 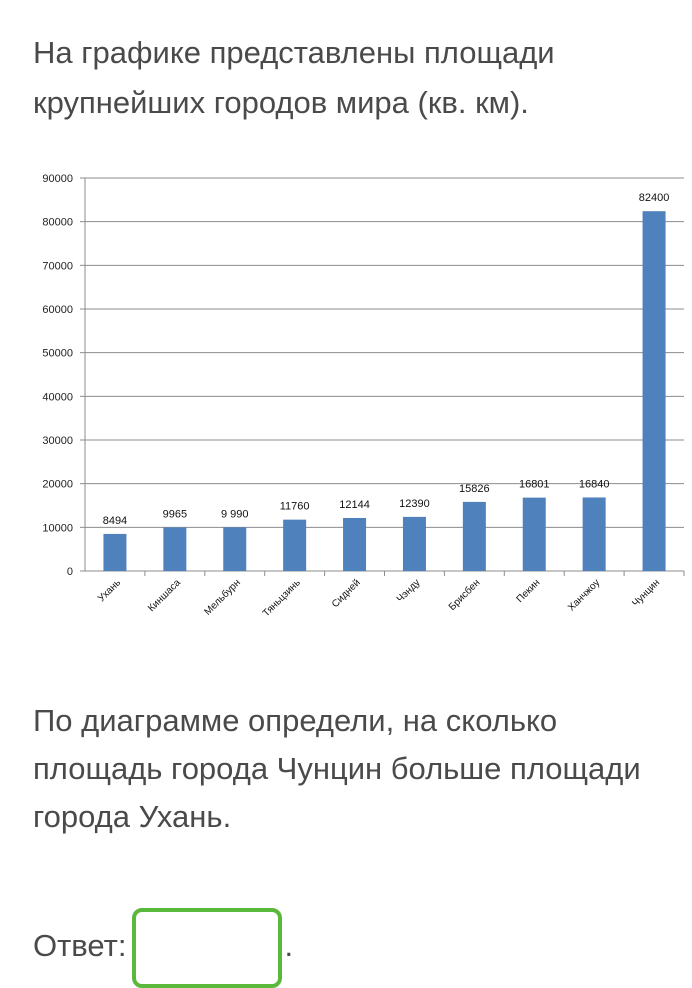 What do you see at coordinates (109, 590) in the screenshot?
I see `x-tick-label: Ухань` at bounding box center [109, 590].